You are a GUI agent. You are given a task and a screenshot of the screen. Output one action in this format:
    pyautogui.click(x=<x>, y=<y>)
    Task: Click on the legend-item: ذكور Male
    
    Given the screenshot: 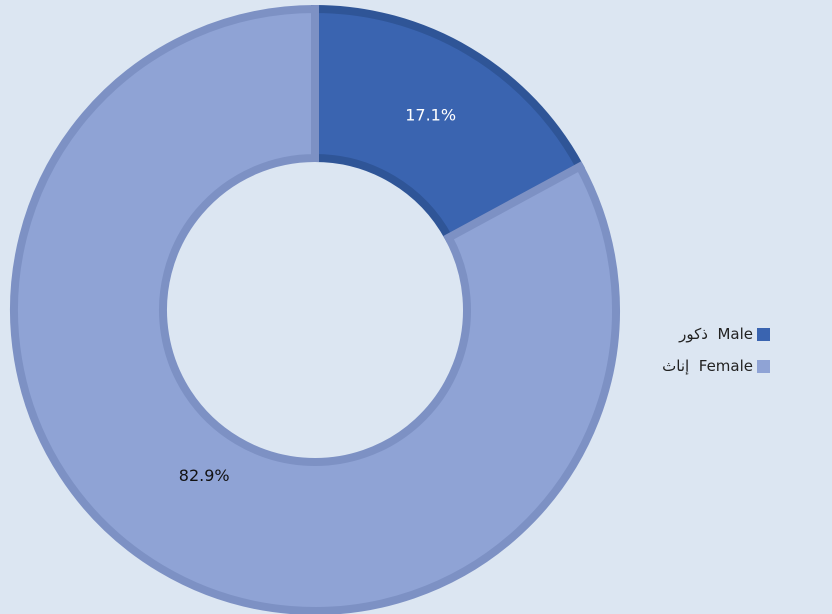 What is the action you would take?
    pyautogui.click(x=685, y=334)
    